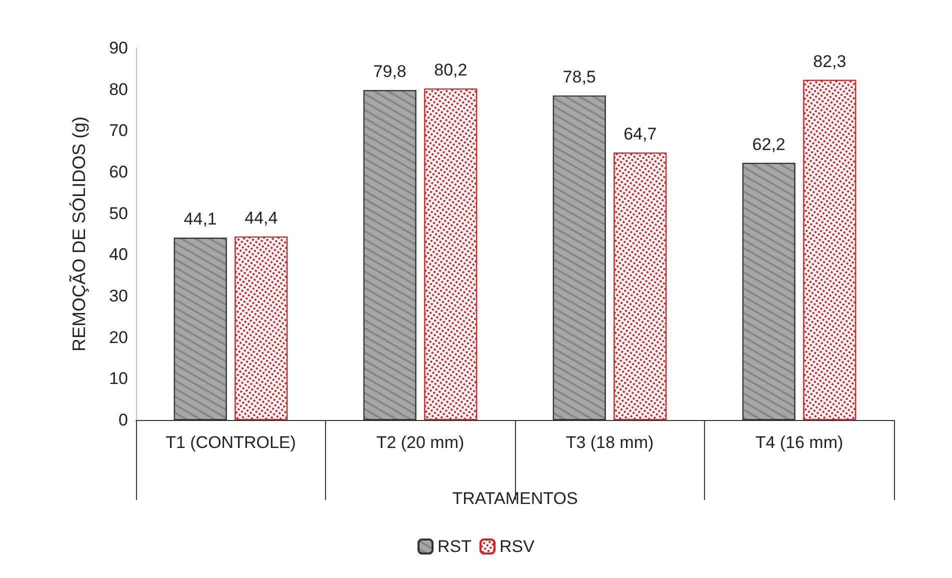  What do you see at coordinates (118, 89) in the screenshot?
I see `y-tick-label: 80` at bounding box center [118, 89].